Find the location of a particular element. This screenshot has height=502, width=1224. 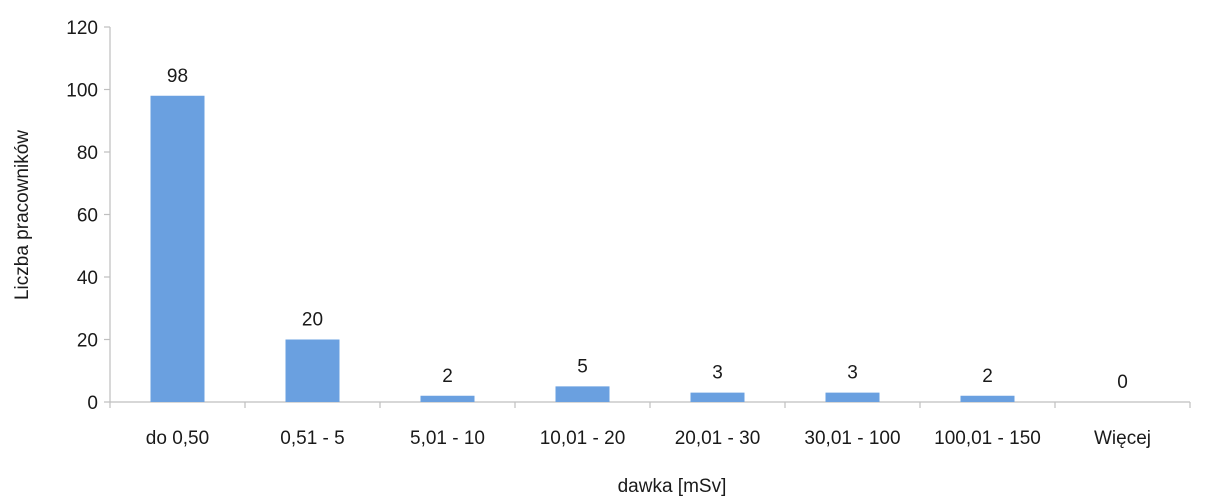

y-tick-label: 80 is located at coordinates (87, 153).